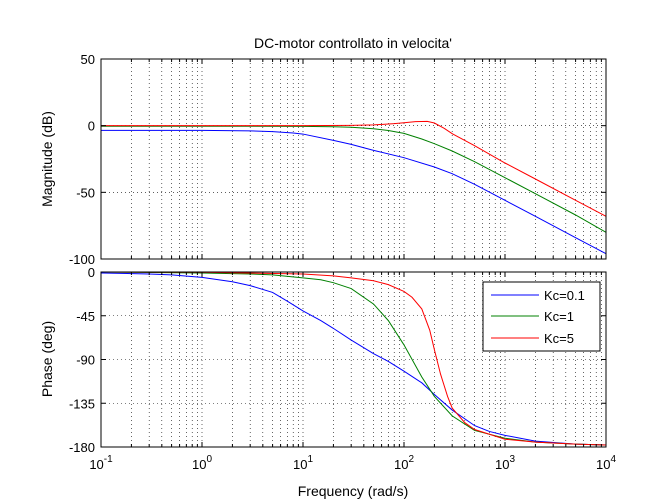 The image size is (672, 504). I want to click on frequency-xtick-label: 10², so click(404, 463).